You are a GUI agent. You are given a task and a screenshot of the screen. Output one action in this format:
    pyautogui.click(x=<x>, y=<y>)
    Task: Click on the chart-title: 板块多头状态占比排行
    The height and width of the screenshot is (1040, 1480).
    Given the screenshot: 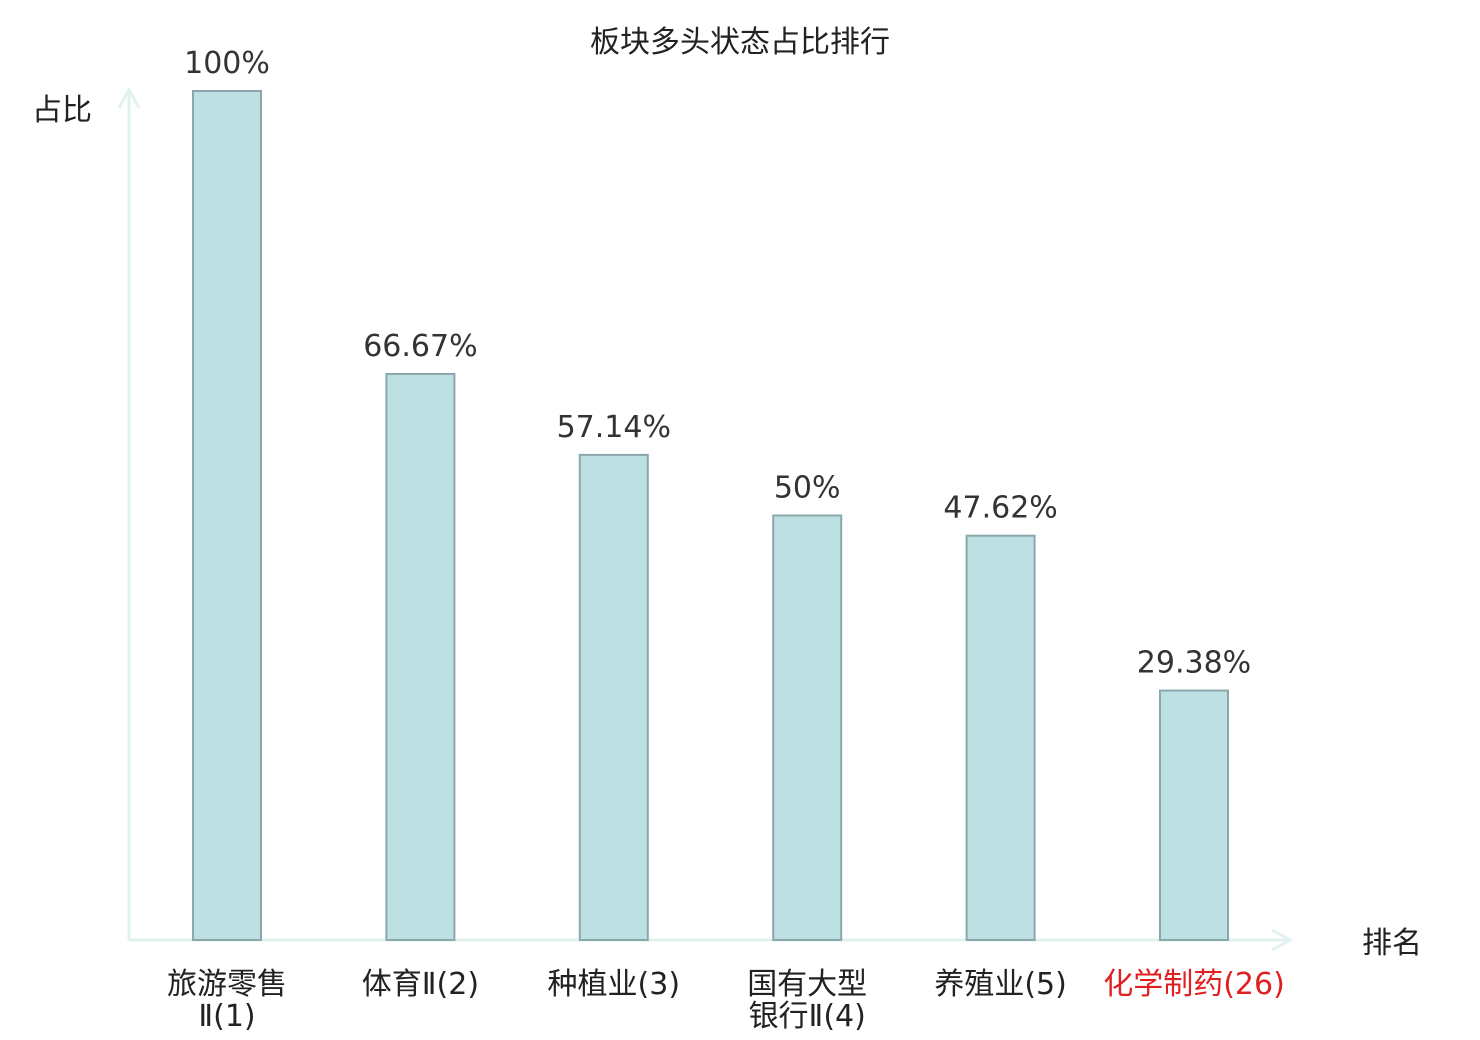 What is the action you would take?
    pyautogui.click(x=740, y=42)
    